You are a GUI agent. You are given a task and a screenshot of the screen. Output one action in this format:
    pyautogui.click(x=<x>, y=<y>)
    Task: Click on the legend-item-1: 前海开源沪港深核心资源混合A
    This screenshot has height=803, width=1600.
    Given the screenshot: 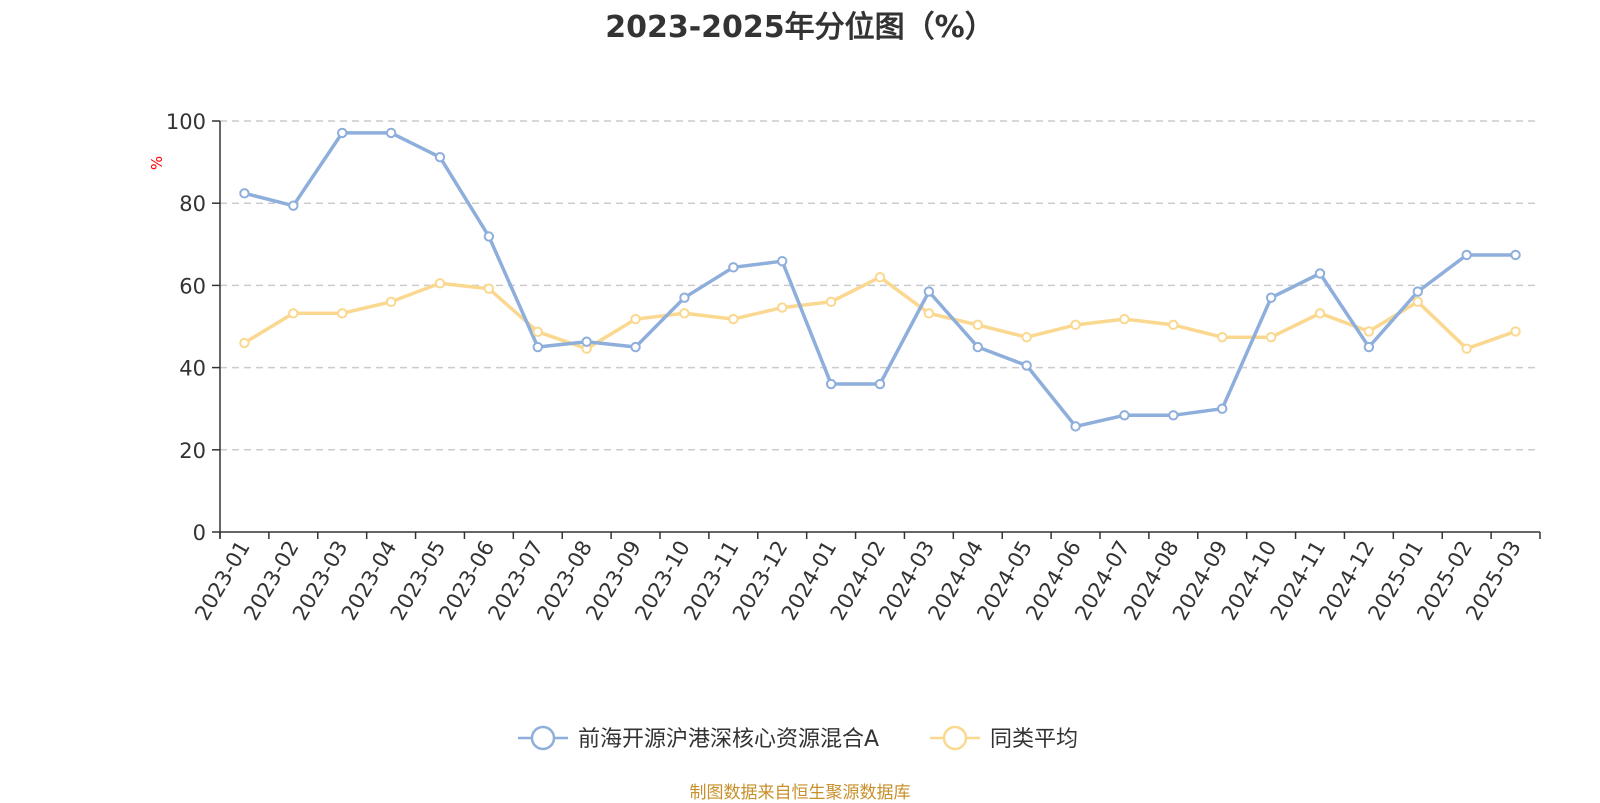 What is the action you would take?
    pyautogui.click(x=698, y=738)
    